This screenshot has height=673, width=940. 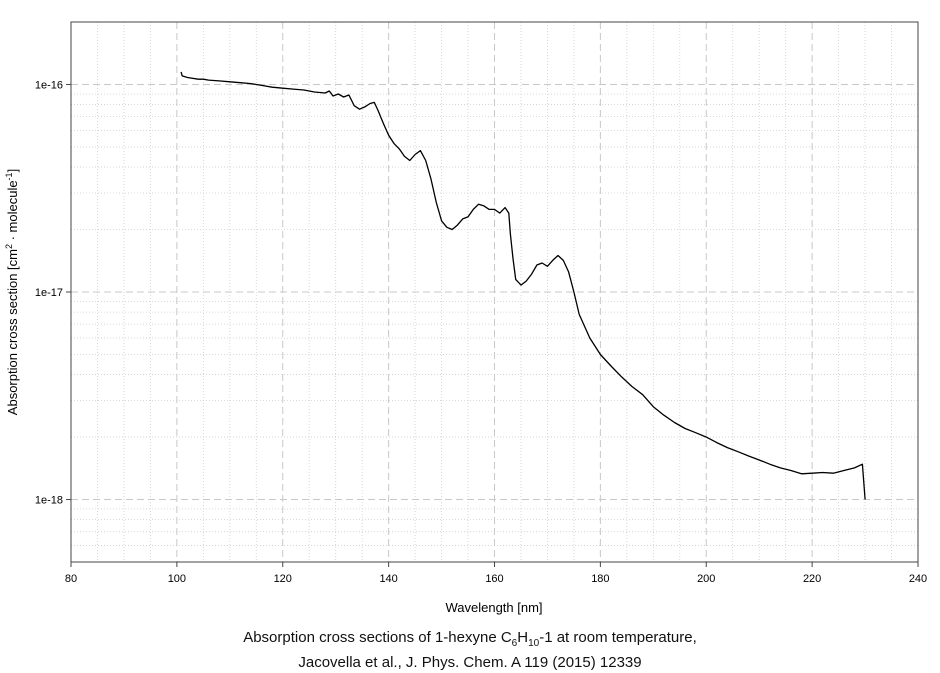 What do you see at coordinates (71, 579) in the screenshot?
I see `x-tick-label: 80` at bounding box center [71, 579].